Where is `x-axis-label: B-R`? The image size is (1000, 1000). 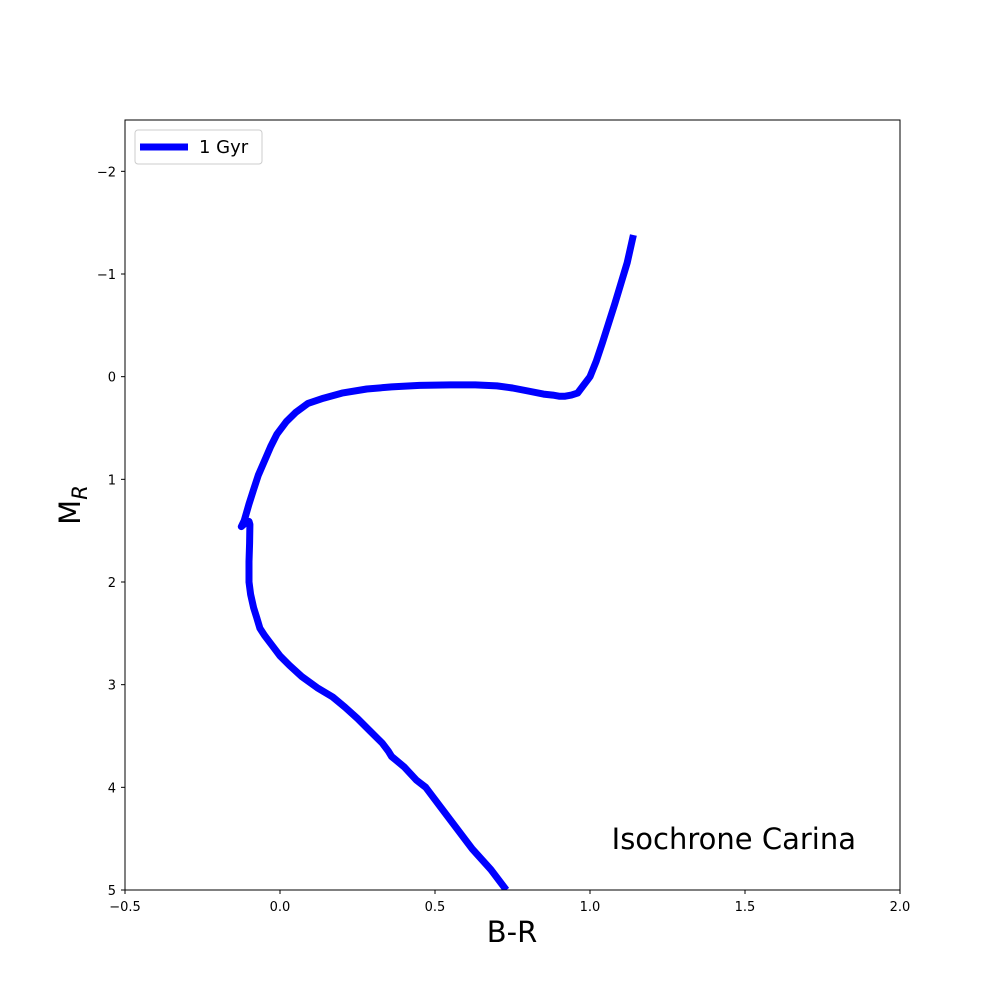
x-axis-label: B-R is located at coordinates (512, 932).